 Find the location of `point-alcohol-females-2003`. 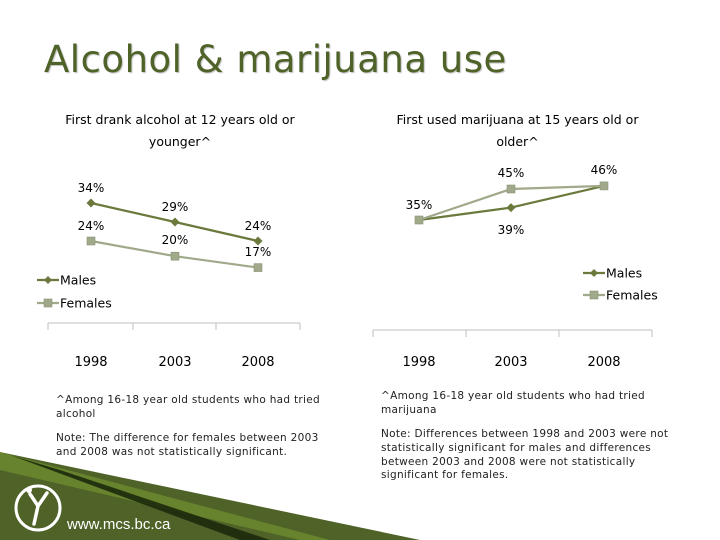

point-alcohol-females-2003 is located at coordinates (175, 256).